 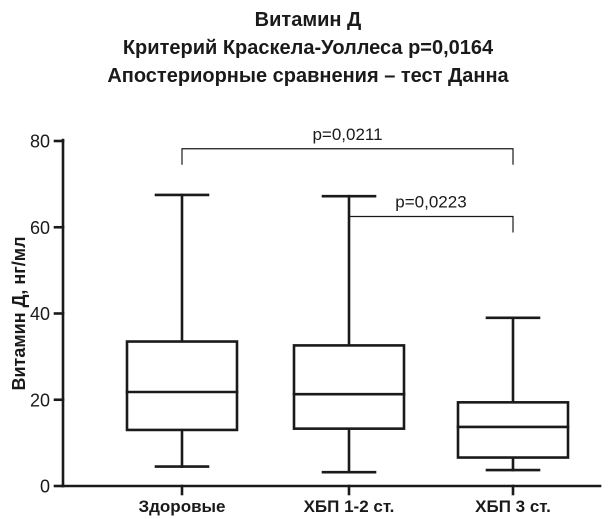 What do you see at coordinates (430, 201) in the screenshot?
I see `p-value-label: p=0,0223` at bounding box center [430, 201].